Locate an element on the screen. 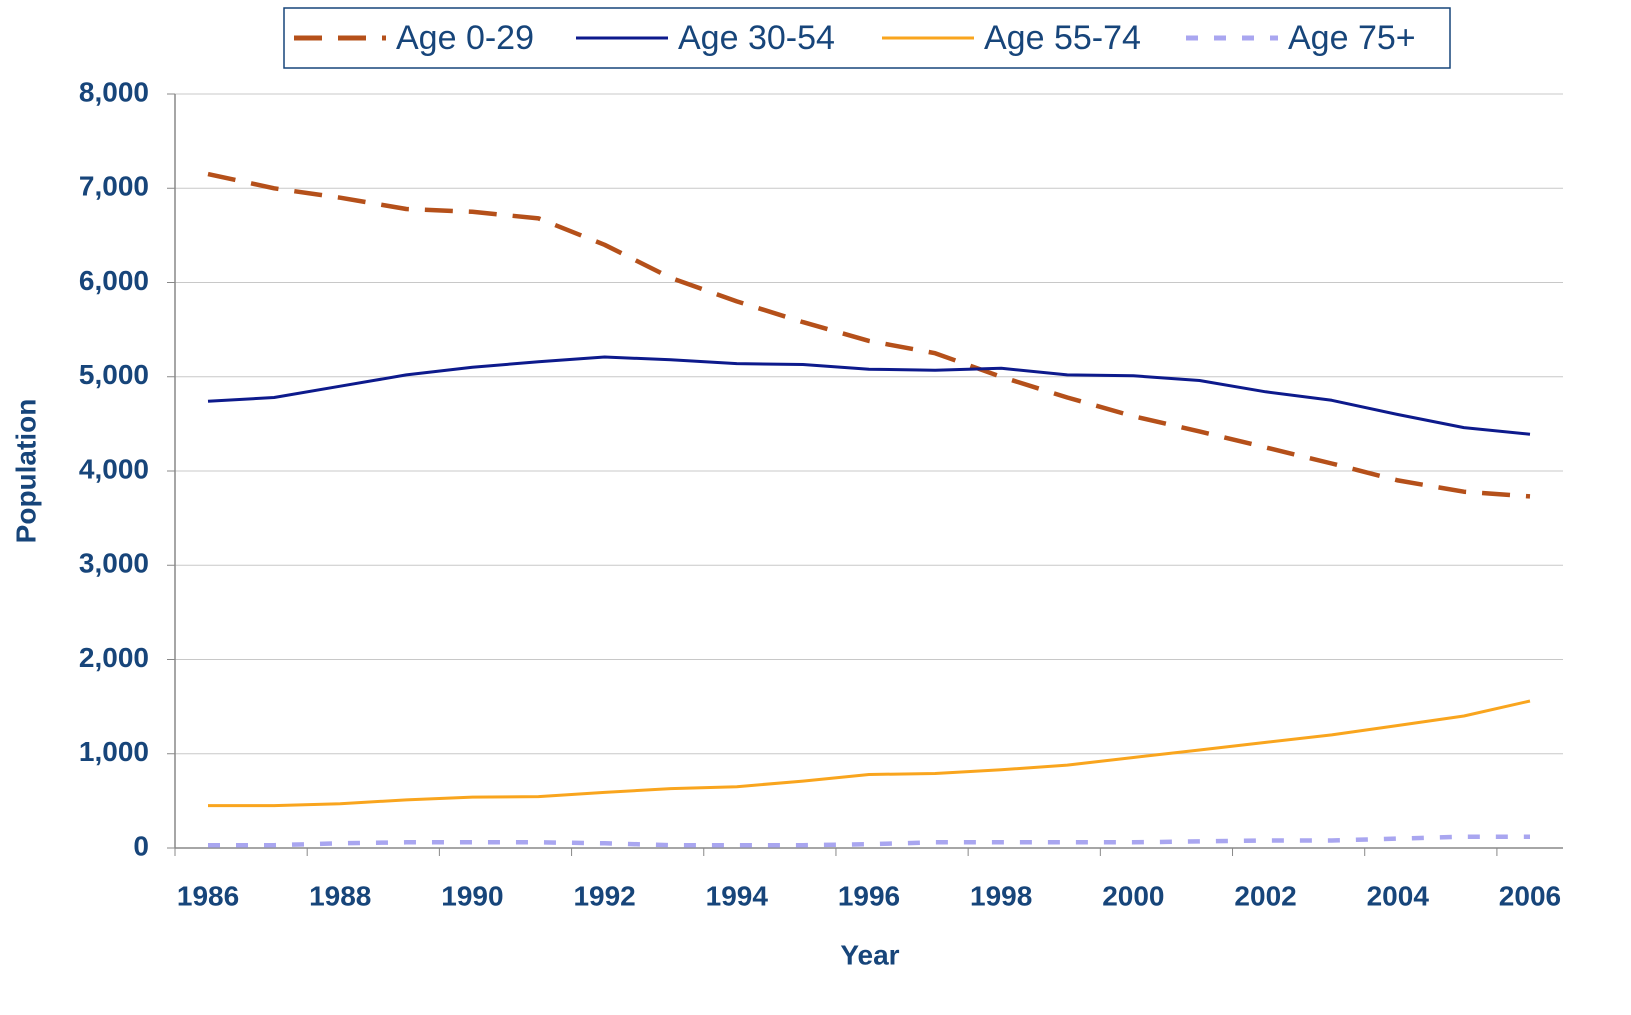  y-tick-label: 8,000 is located at coordinates (114, 91).